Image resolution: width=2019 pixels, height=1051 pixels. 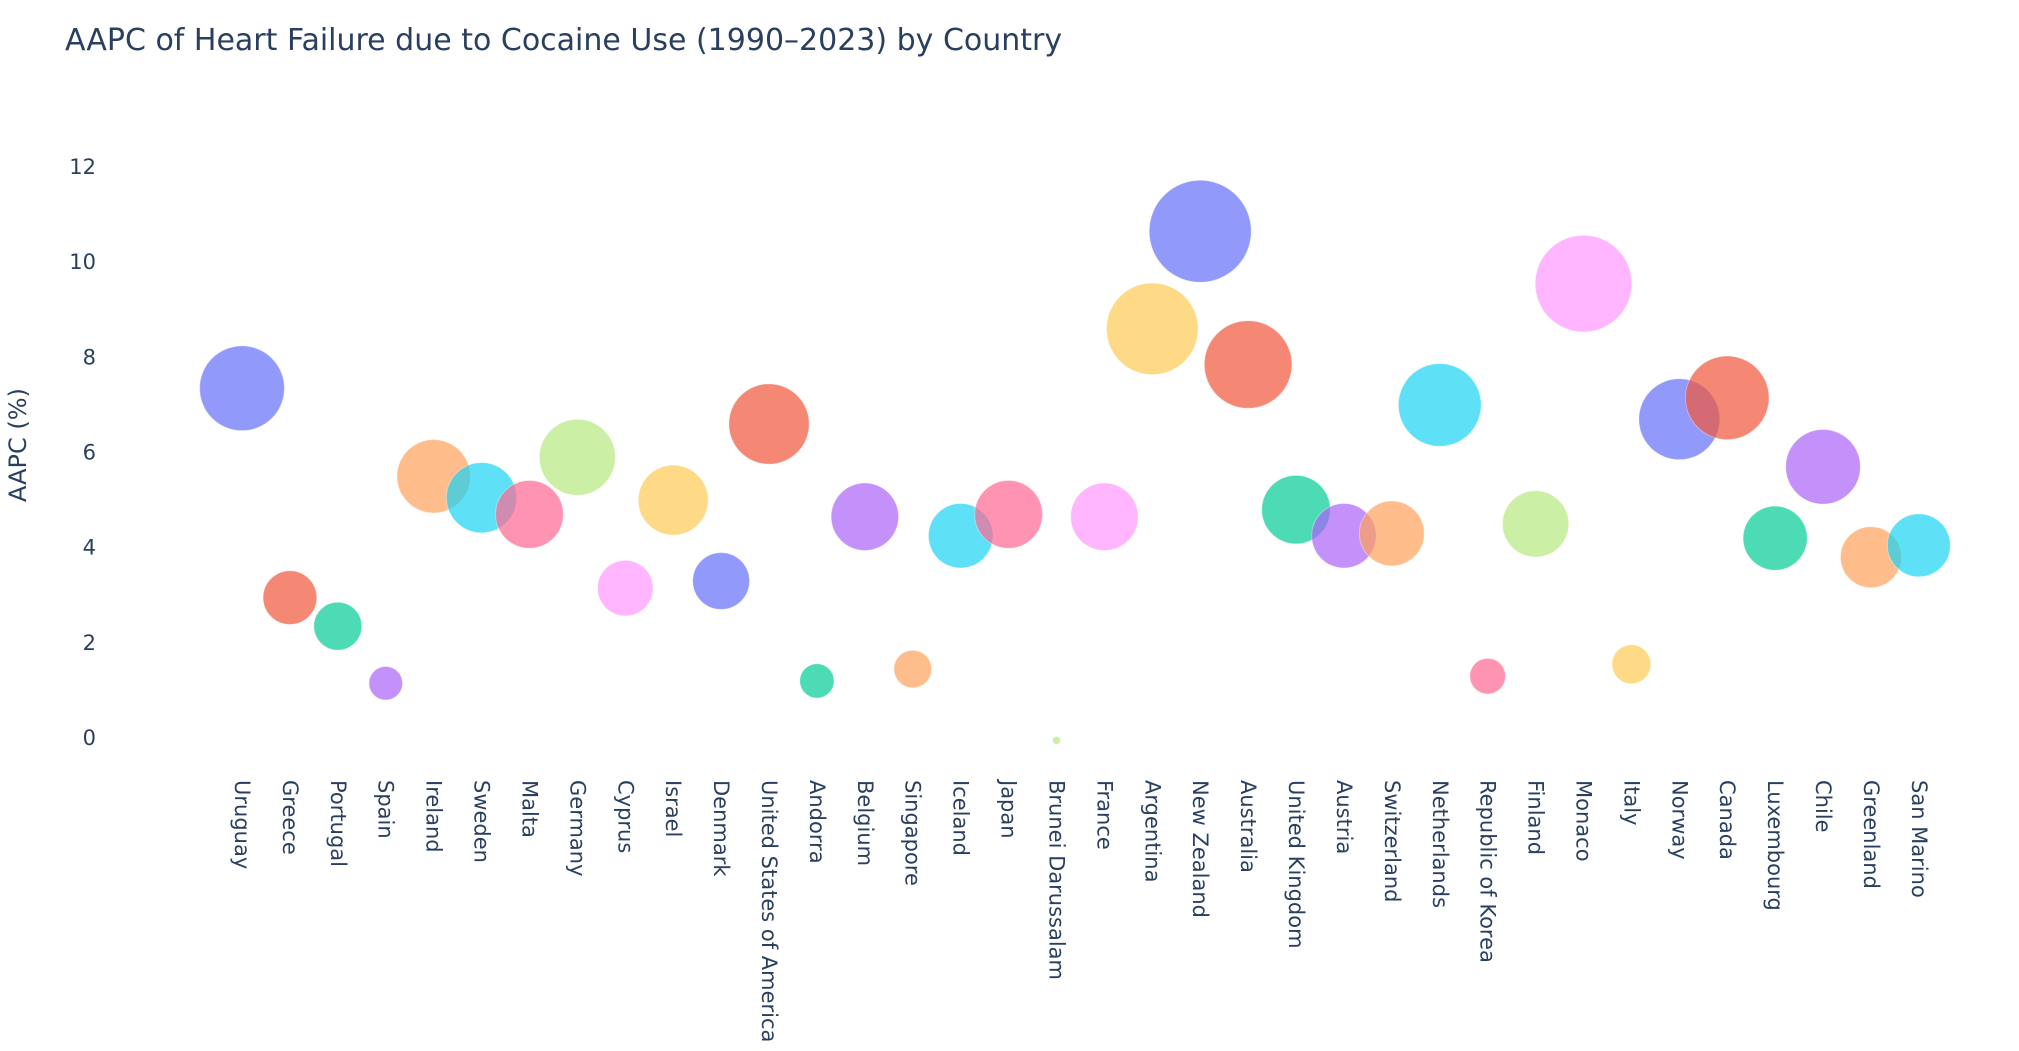 I want to click on x-tick-label: Ireland, so click(x=434, y=816).